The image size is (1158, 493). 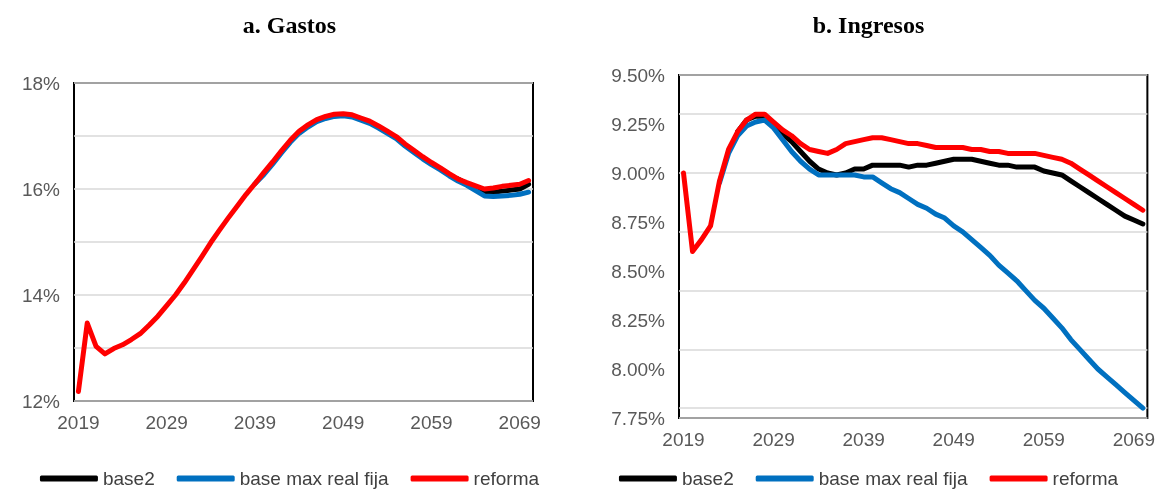 I want to click on y-tick-label: 9.25%, so click(x=638, y=124).